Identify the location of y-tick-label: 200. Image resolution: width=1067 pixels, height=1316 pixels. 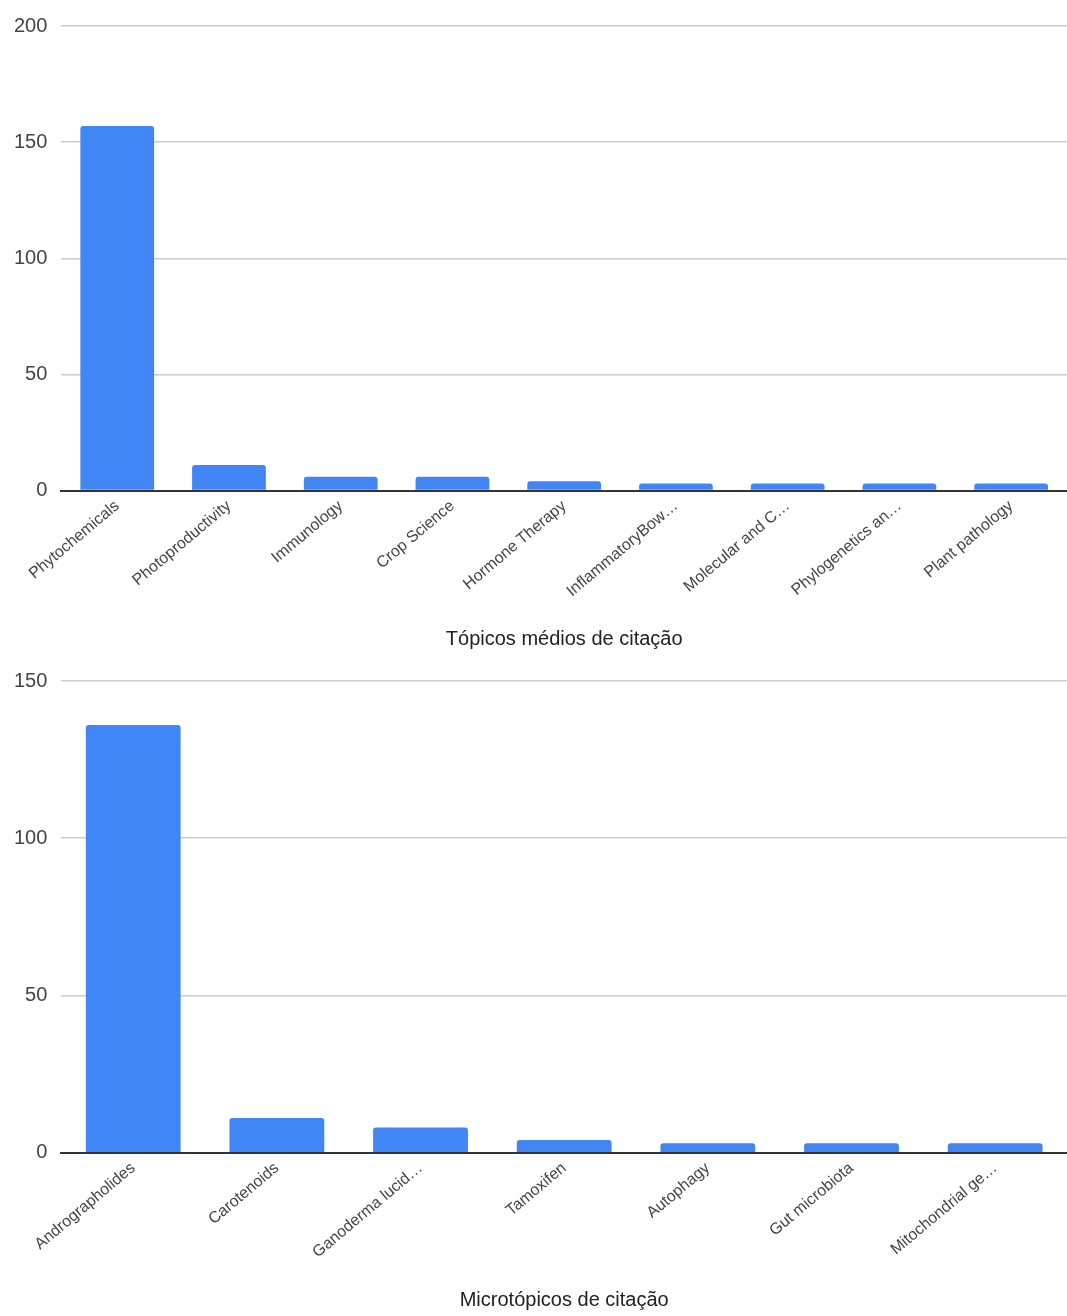
(30, 24).